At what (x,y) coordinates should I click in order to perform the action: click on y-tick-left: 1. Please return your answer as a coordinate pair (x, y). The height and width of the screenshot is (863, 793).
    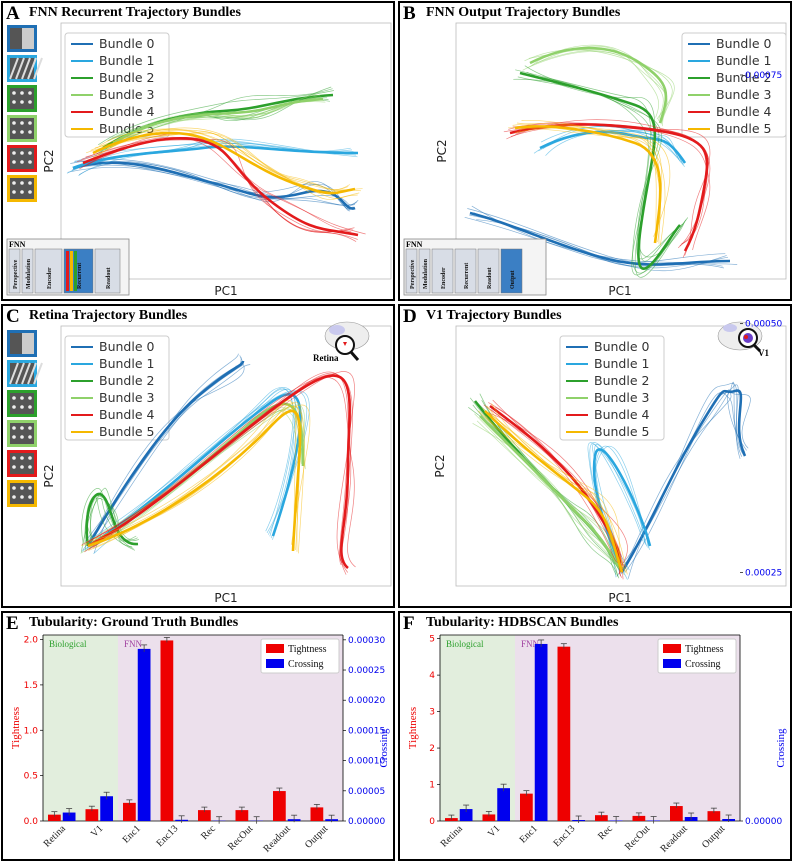
    Looking at the image, I should click on (432, 786).